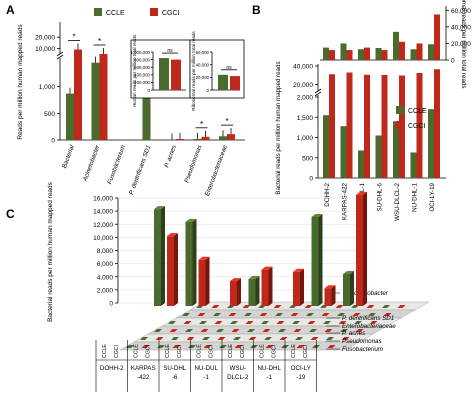 This screenshot has width=474, height=400. Describe the element at coordinates (203, 64) in the screenshot. I see `inset2-ytick-label: 40,000` at that location.